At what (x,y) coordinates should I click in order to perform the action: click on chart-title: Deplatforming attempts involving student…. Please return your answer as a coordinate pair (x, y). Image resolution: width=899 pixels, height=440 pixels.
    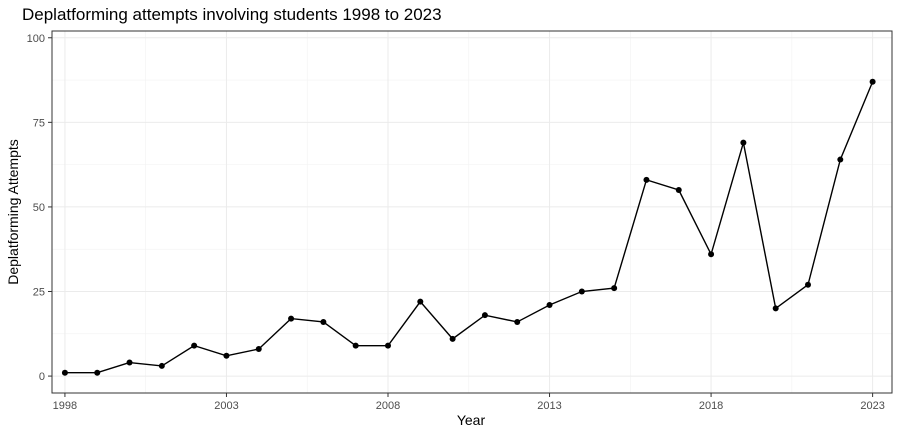
    Looking at the image, I should click on (232, 14).